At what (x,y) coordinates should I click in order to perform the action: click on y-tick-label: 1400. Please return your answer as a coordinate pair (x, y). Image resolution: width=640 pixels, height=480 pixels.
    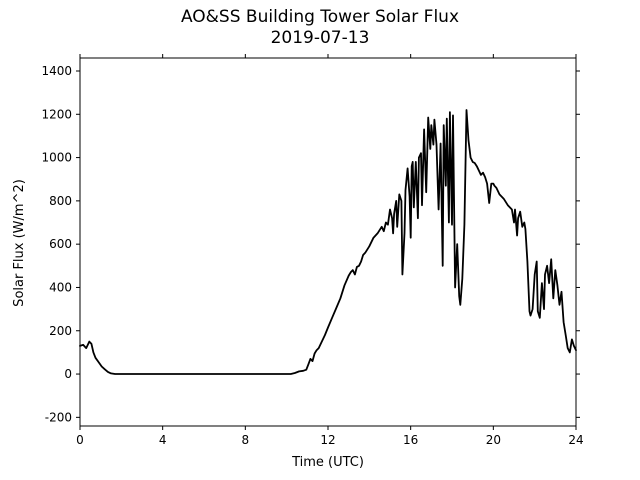
    Looking at the image, I should click on (56, 71).